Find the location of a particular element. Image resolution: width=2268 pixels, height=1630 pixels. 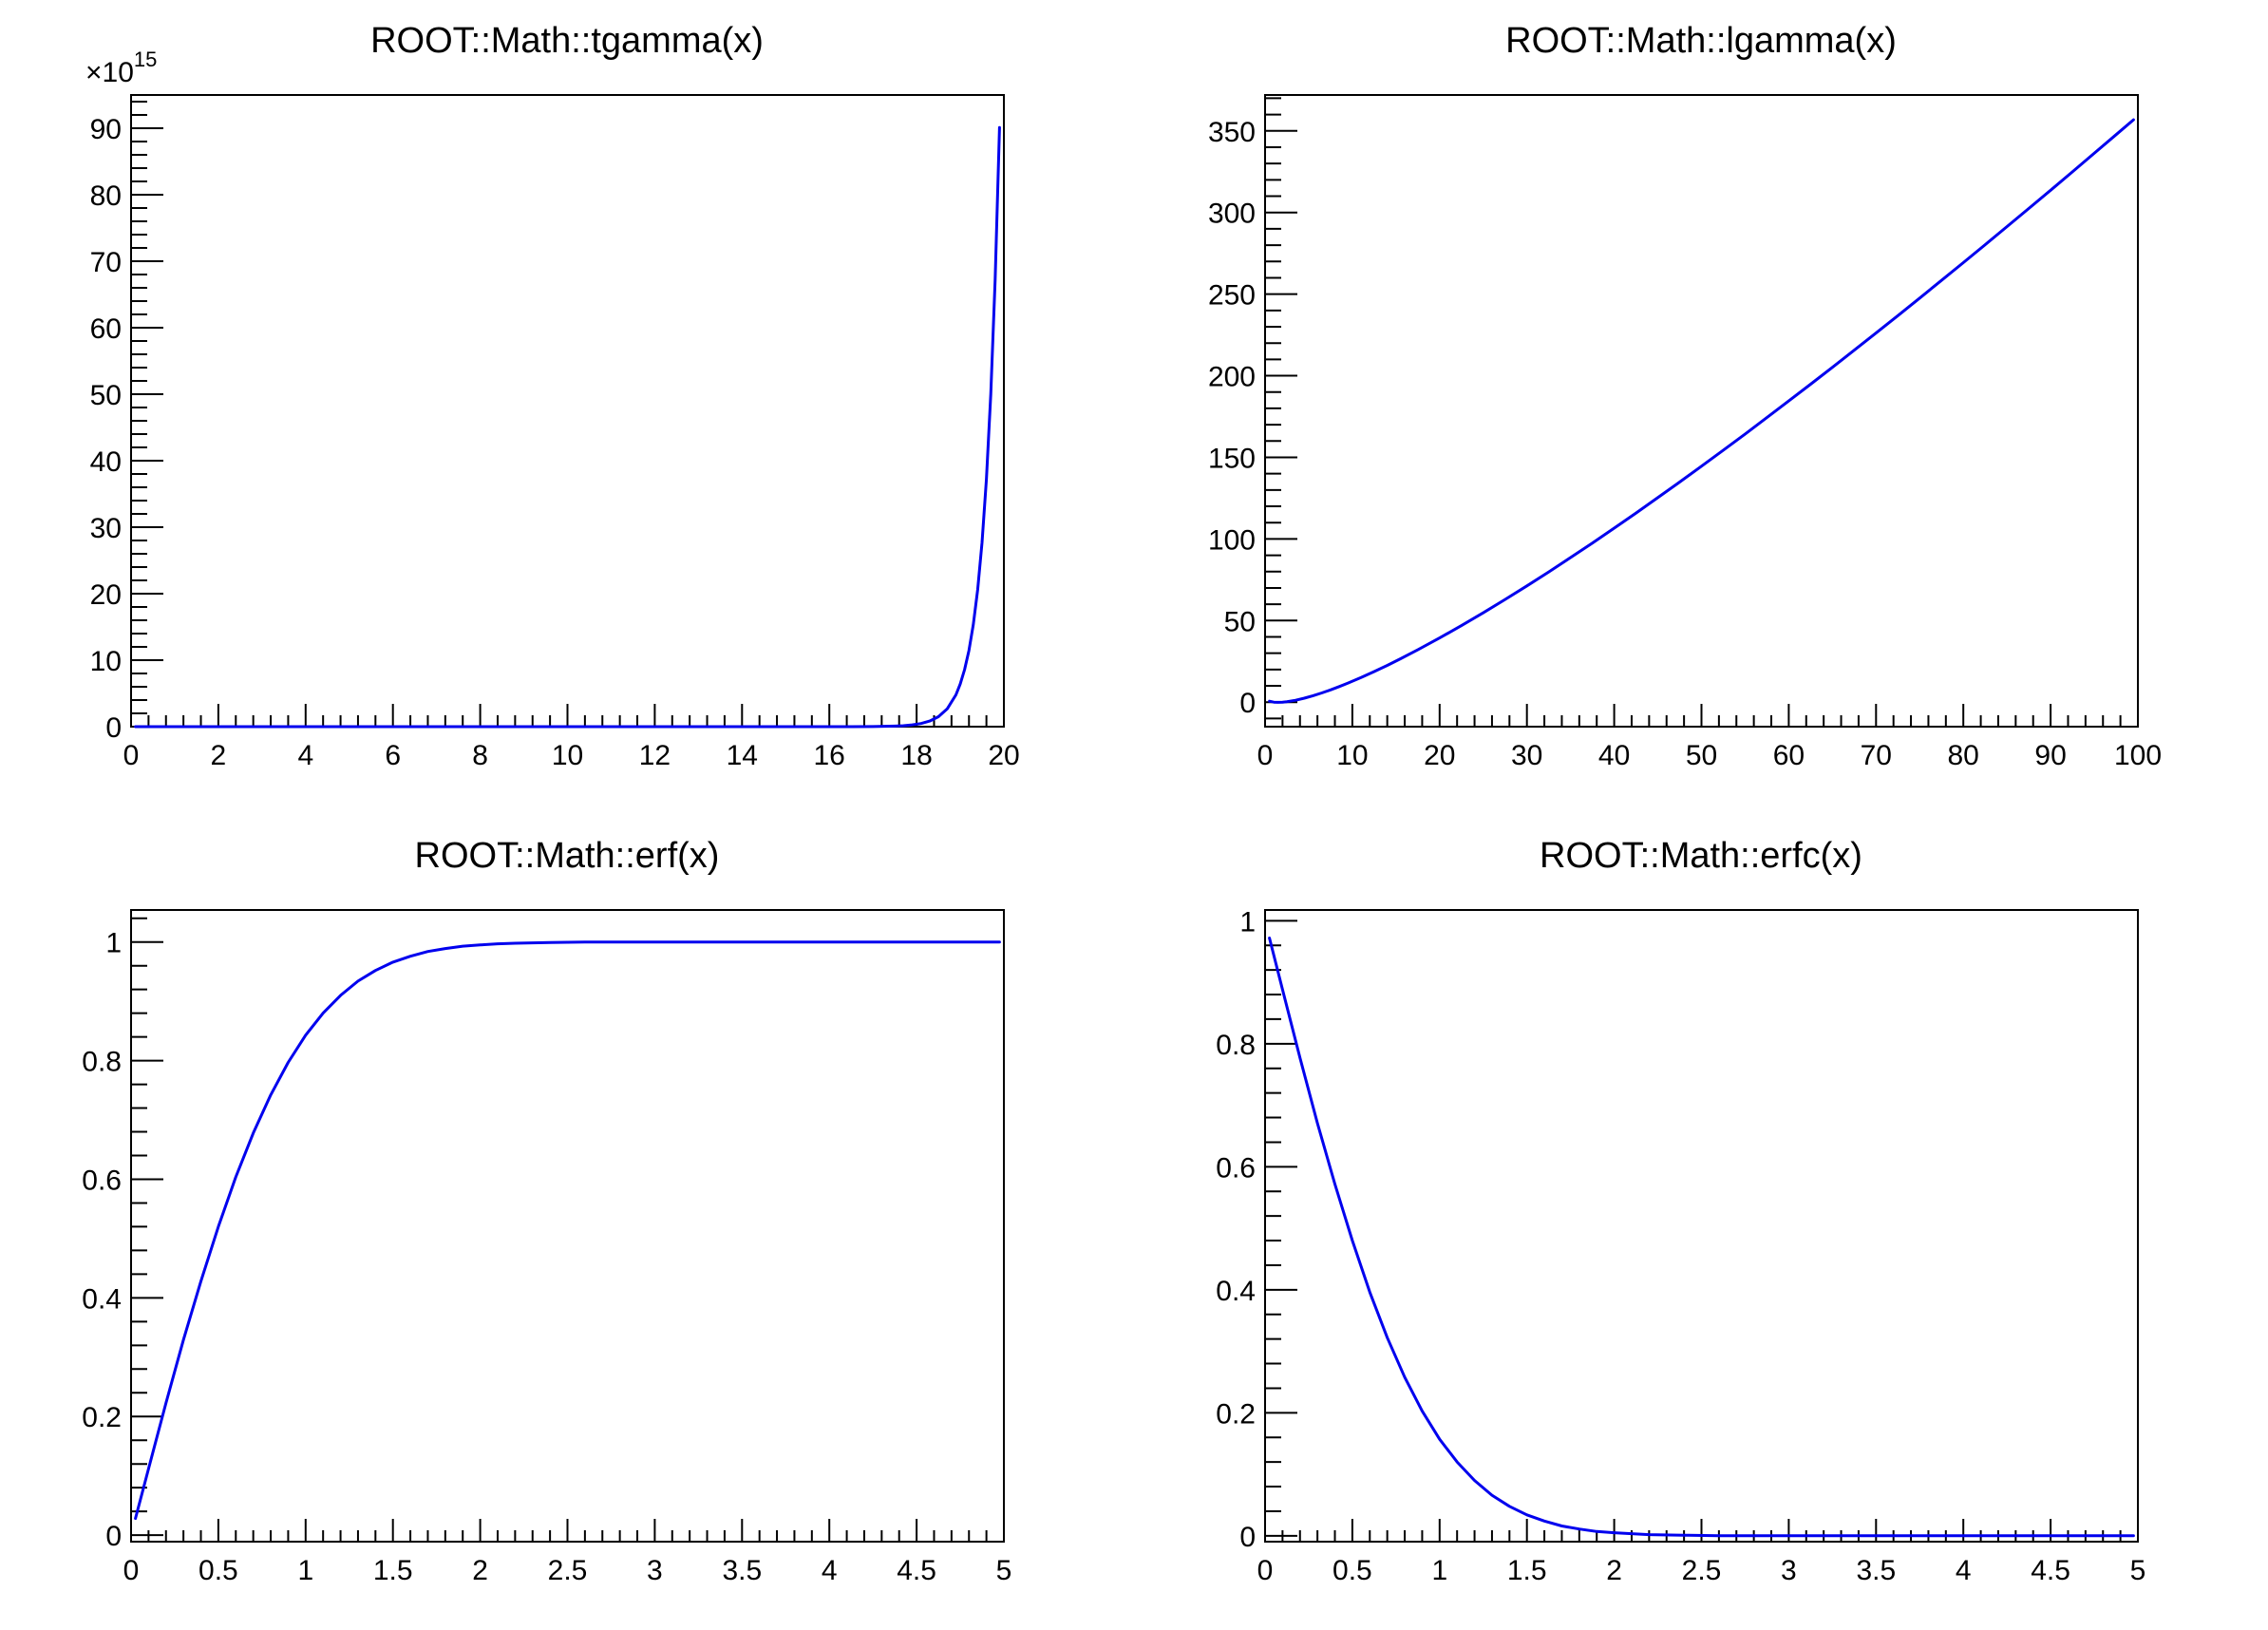

x-tick-label: 80 is located at coordinates (1964, 755).